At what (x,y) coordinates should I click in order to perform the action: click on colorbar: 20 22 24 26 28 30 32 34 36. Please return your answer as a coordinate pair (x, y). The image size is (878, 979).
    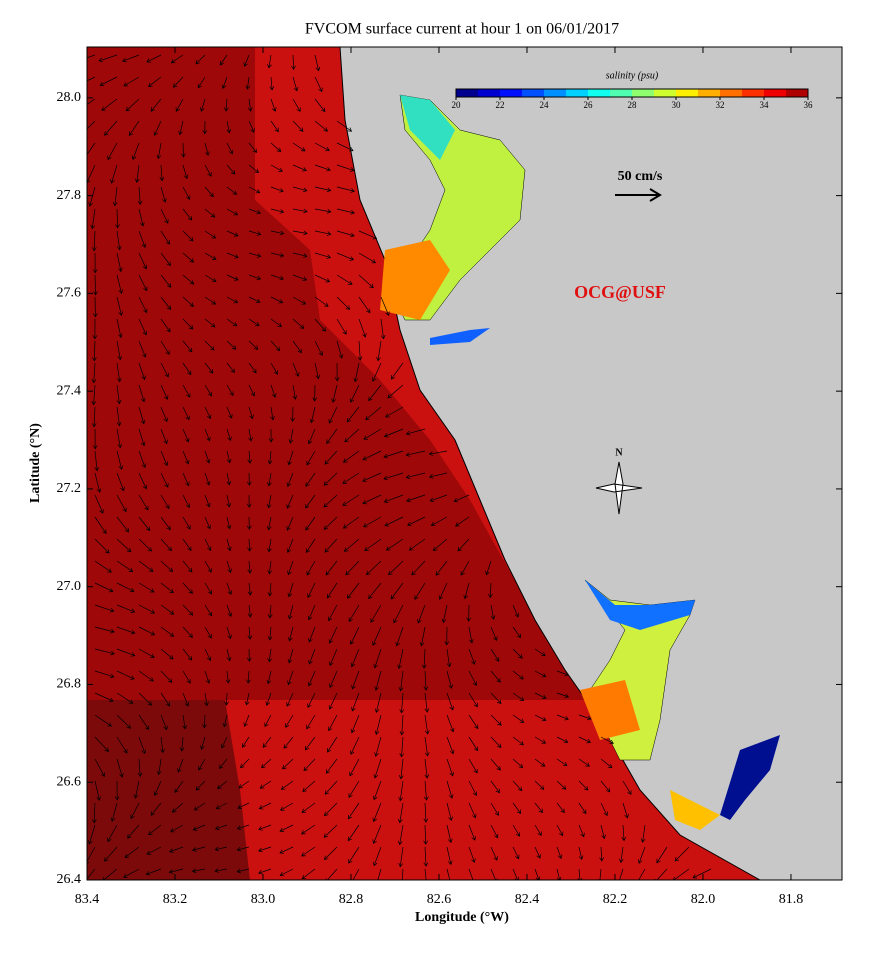
    Looking at the image, I should click on (632, 99).